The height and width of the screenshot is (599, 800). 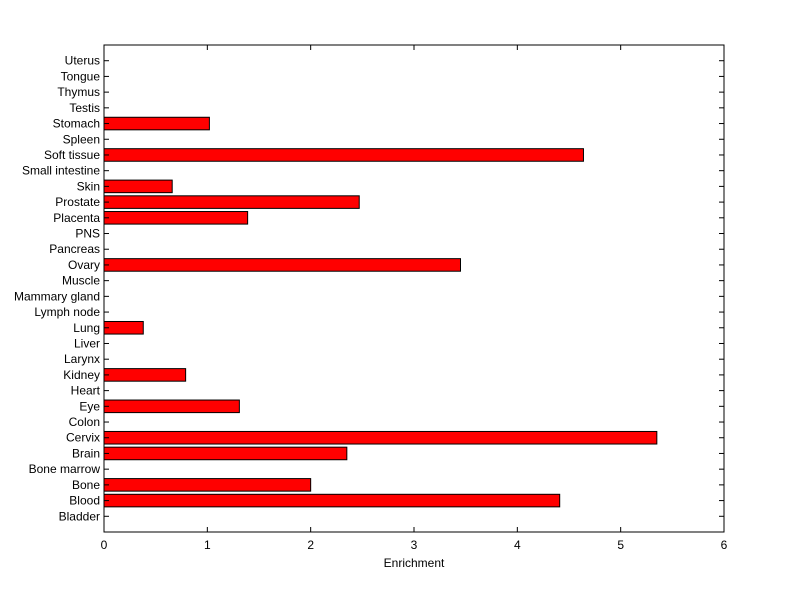 What do you see at coordinates (231, 202) in the screenshot?
I see `bar-prostate` at bounding box center [231, 202].